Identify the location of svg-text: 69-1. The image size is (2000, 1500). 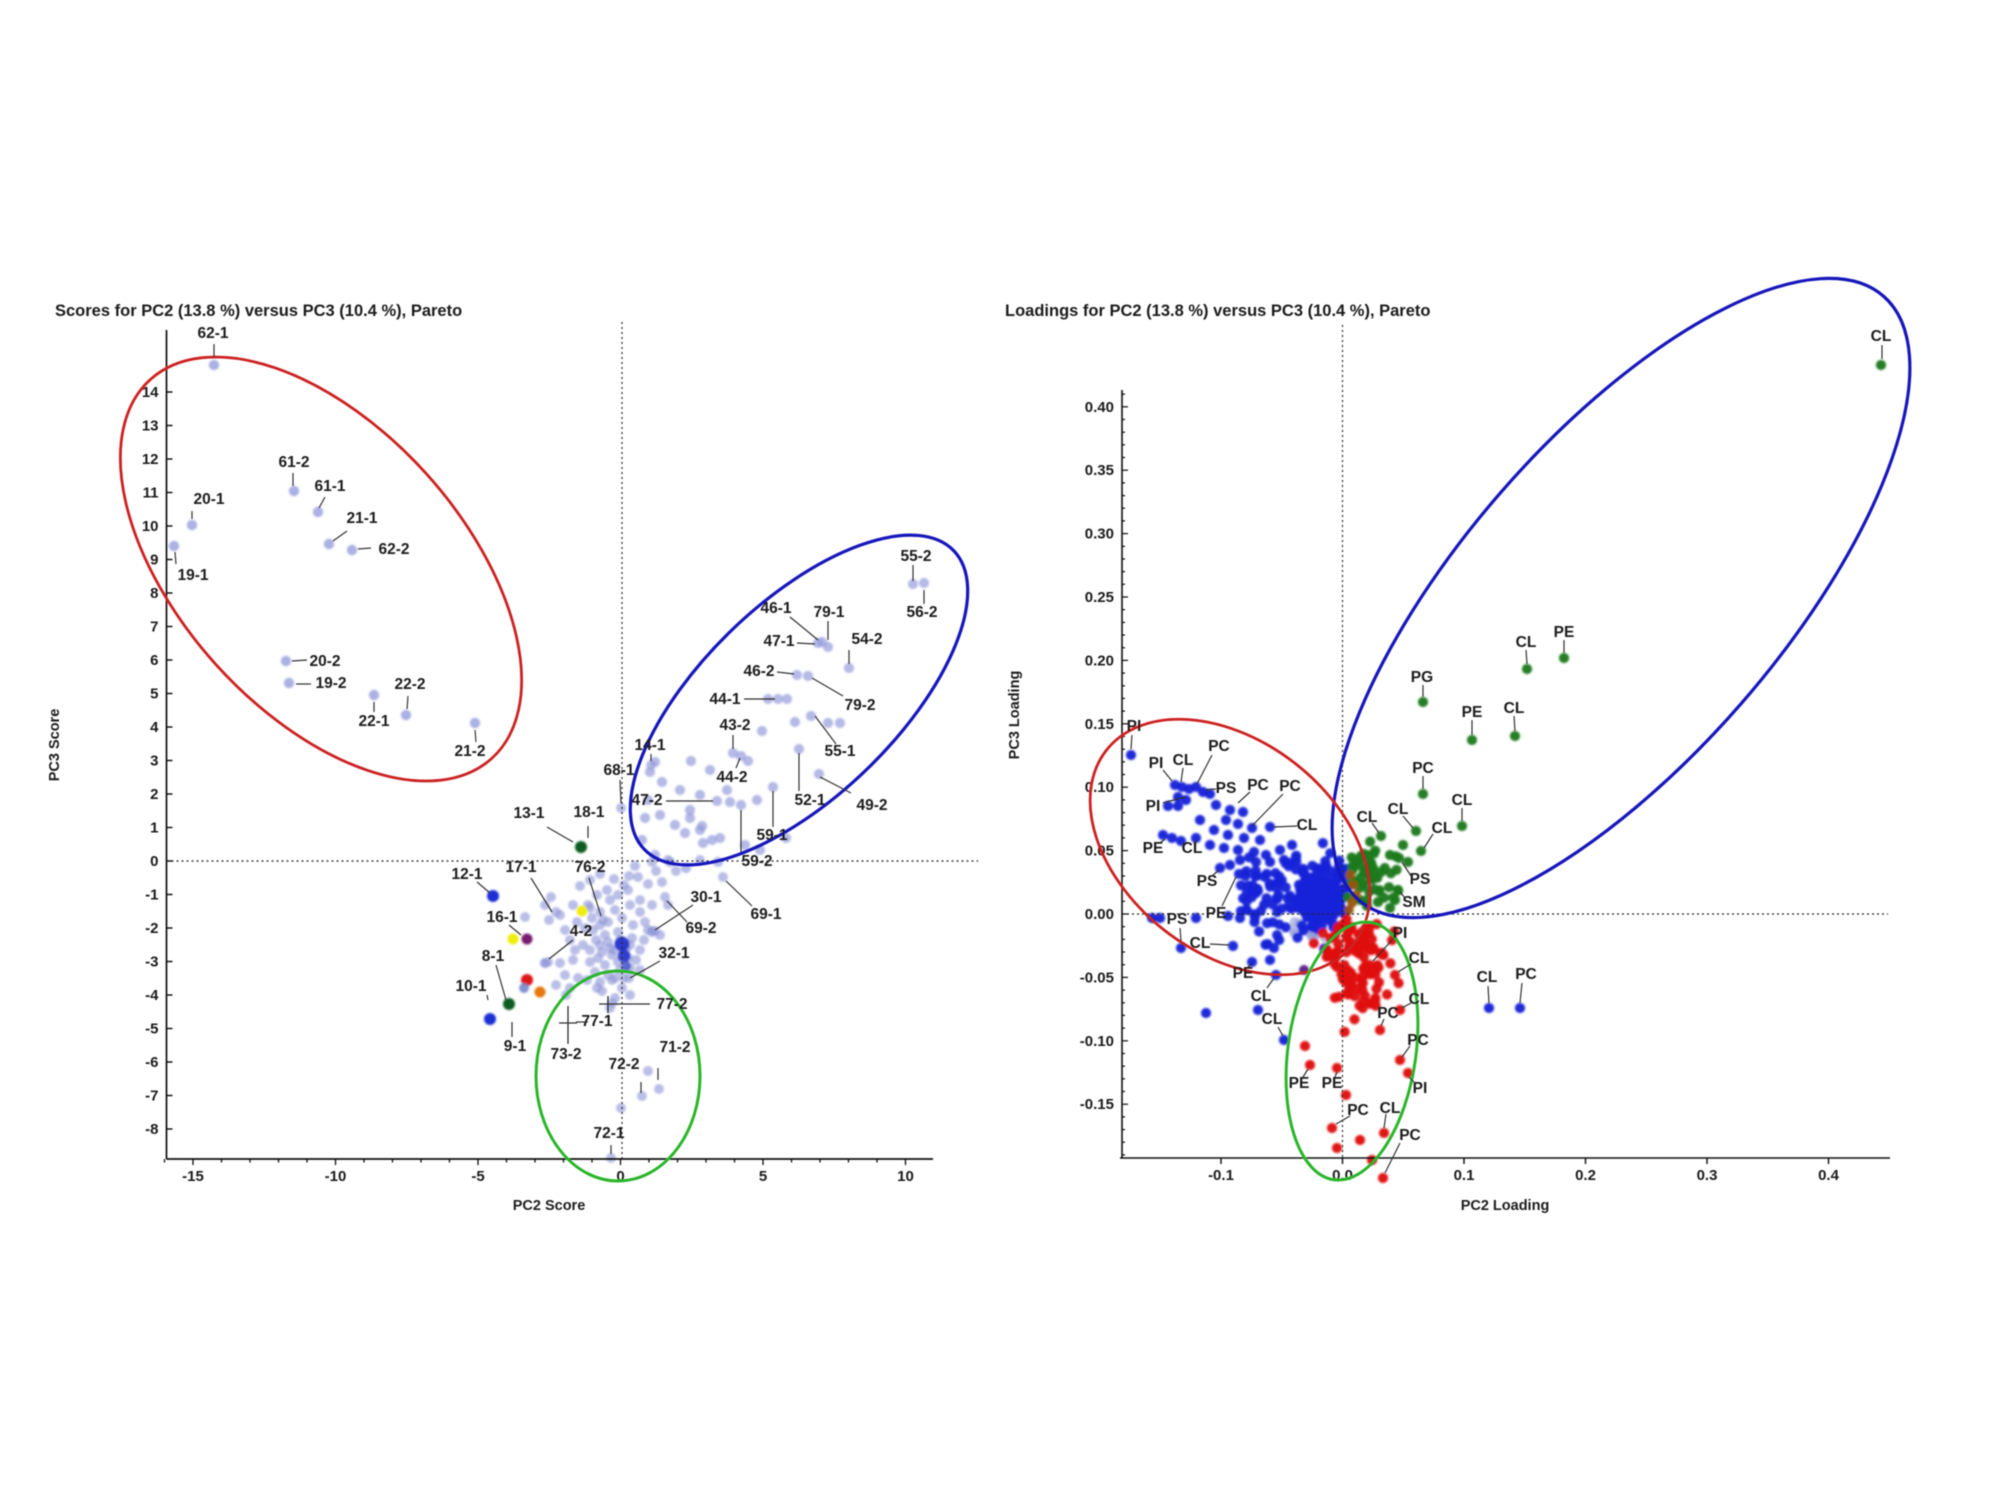
(765, 914).